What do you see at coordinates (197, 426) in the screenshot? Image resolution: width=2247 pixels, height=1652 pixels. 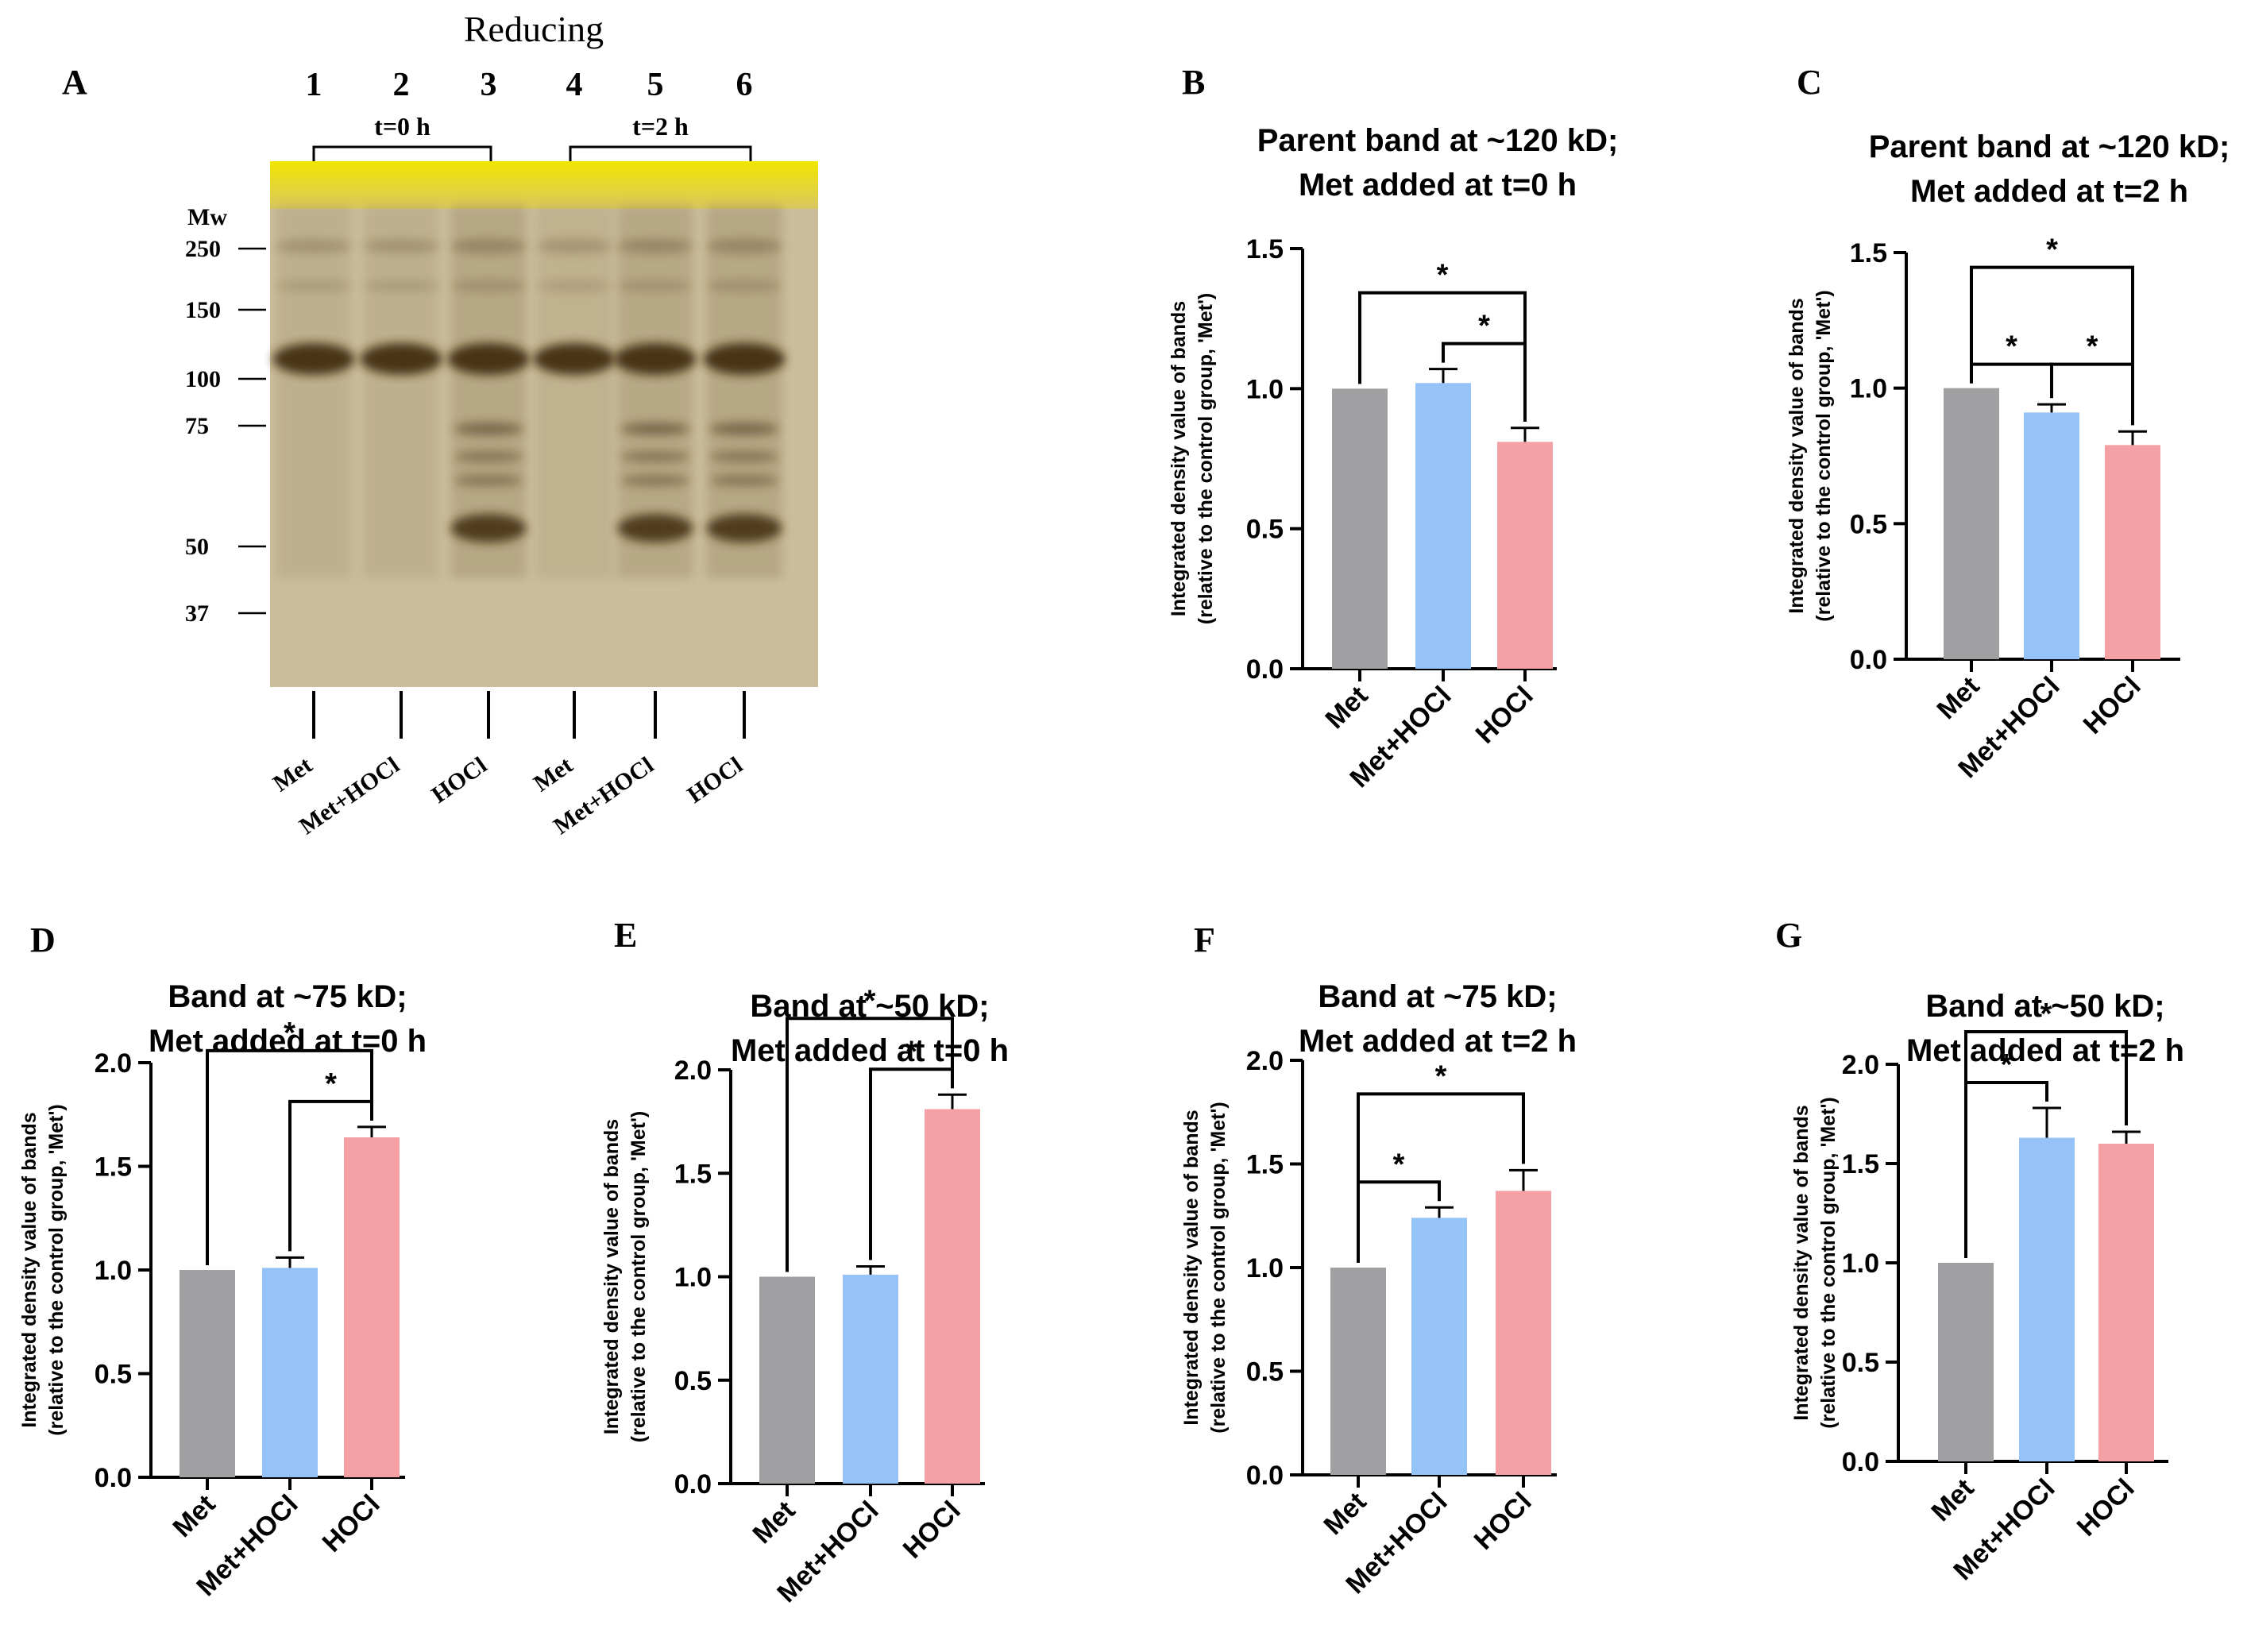 I see `mw-marker: 75` at bounding box center [197, 426].